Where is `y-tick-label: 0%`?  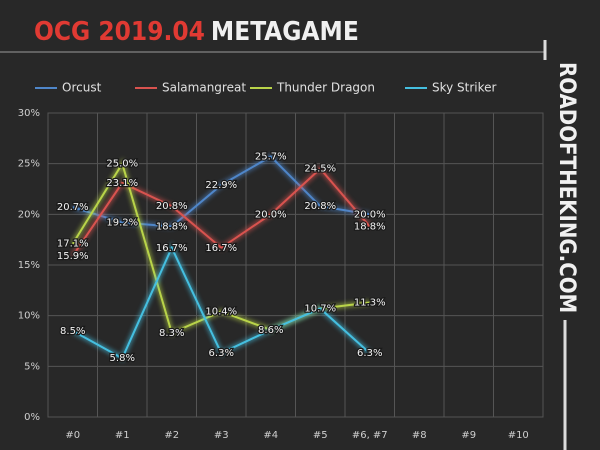
y-tick-label: 0% is located at coordinates (32, 417).